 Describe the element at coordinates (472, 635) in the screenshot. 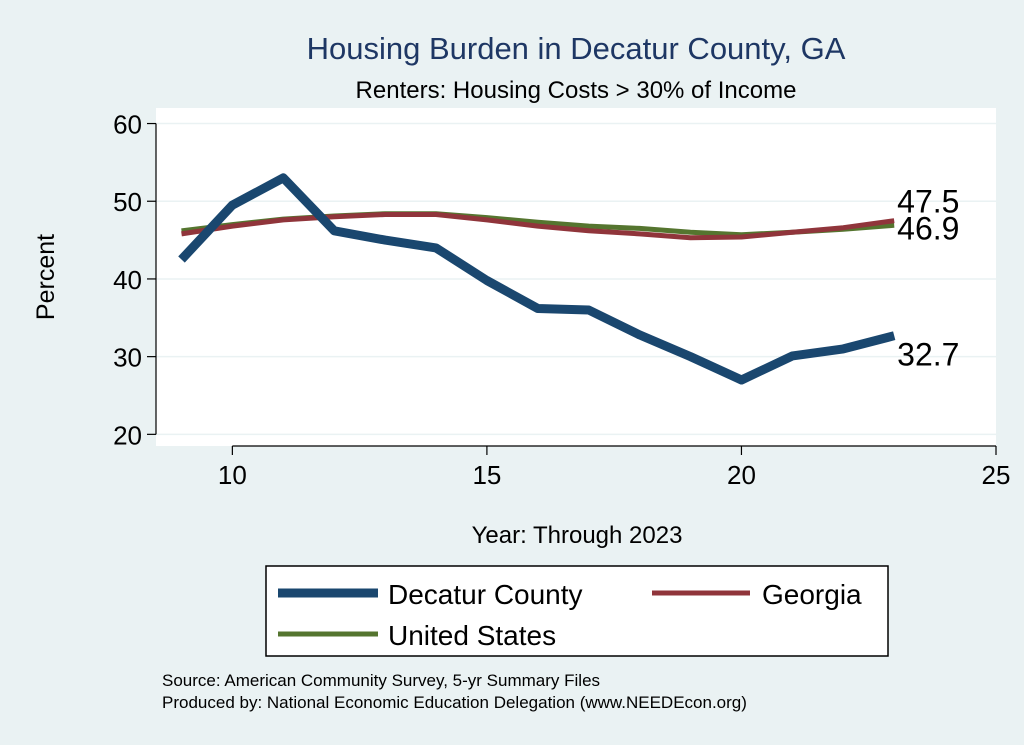

I see `legend-label-united-states: United States` at that location.